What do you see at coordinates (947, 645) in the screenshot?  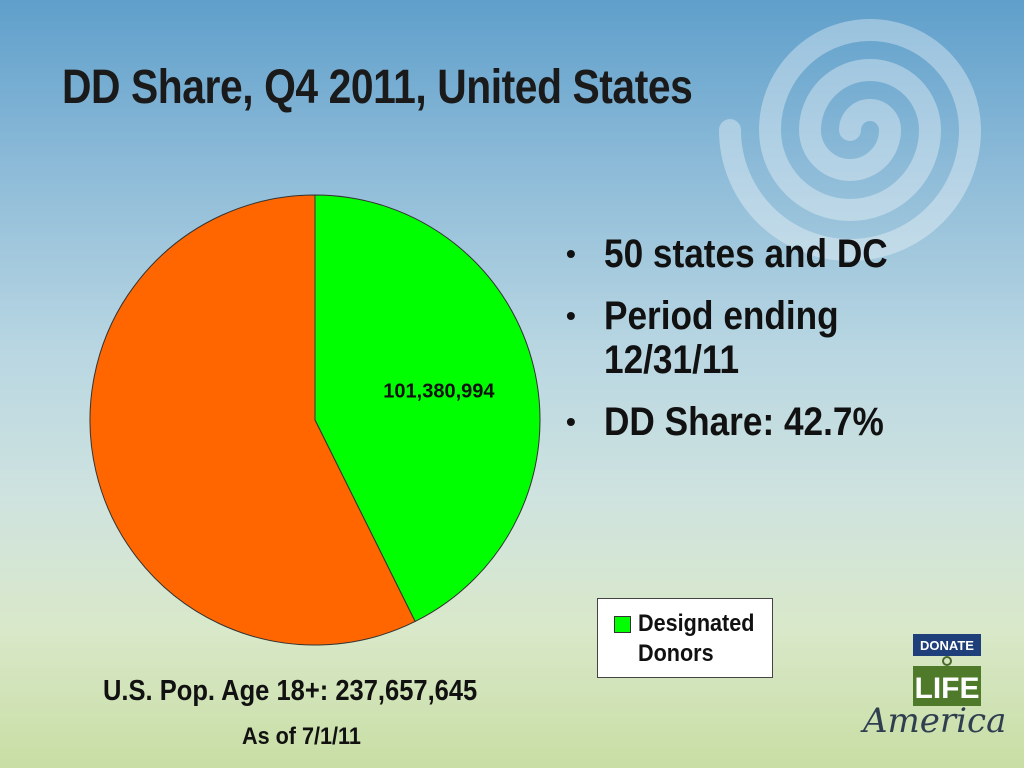 I see `svg-text: DONATE` at bounding box center [947, 645].